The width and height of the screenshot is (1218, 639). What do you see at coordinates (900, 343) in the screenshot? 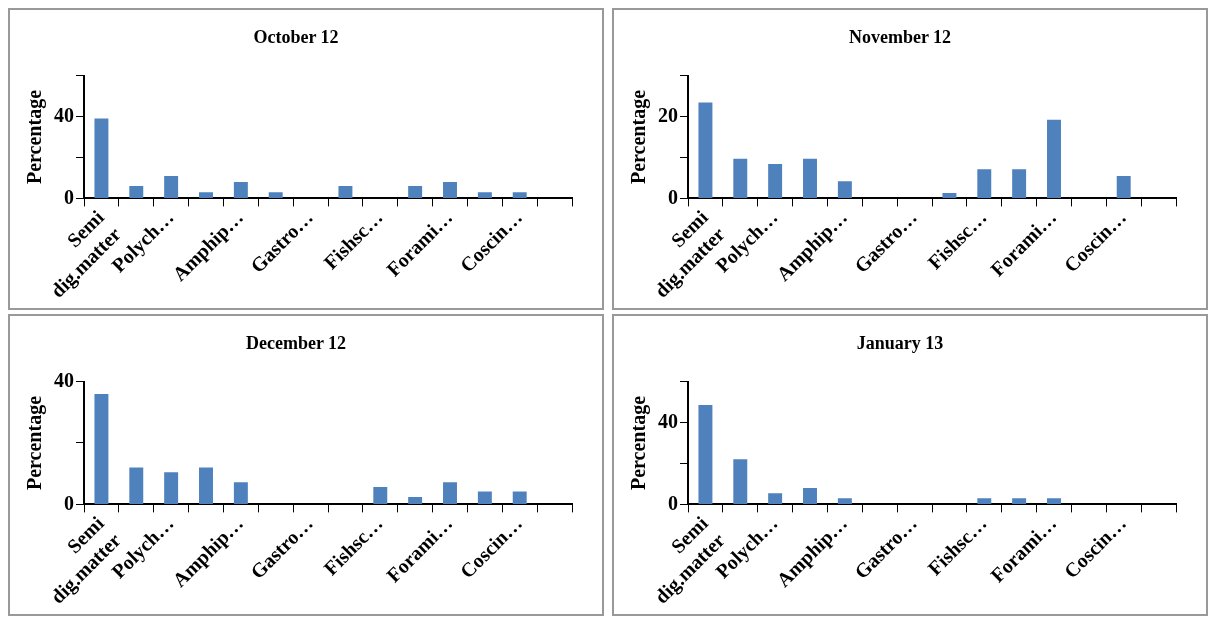
I see `chart-title: January 13` at bounding box center [900, 343].